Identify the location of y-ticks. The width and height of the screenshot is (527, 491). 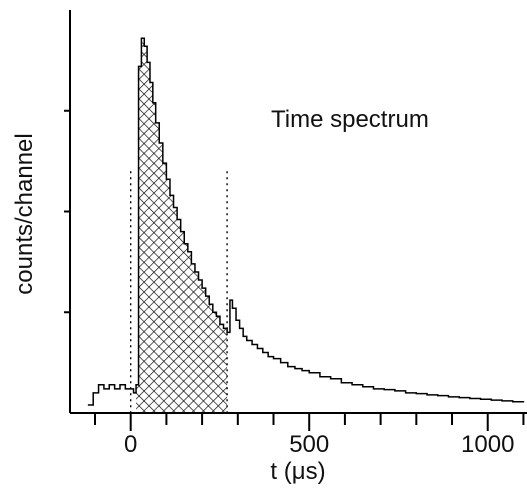
(67, 211).